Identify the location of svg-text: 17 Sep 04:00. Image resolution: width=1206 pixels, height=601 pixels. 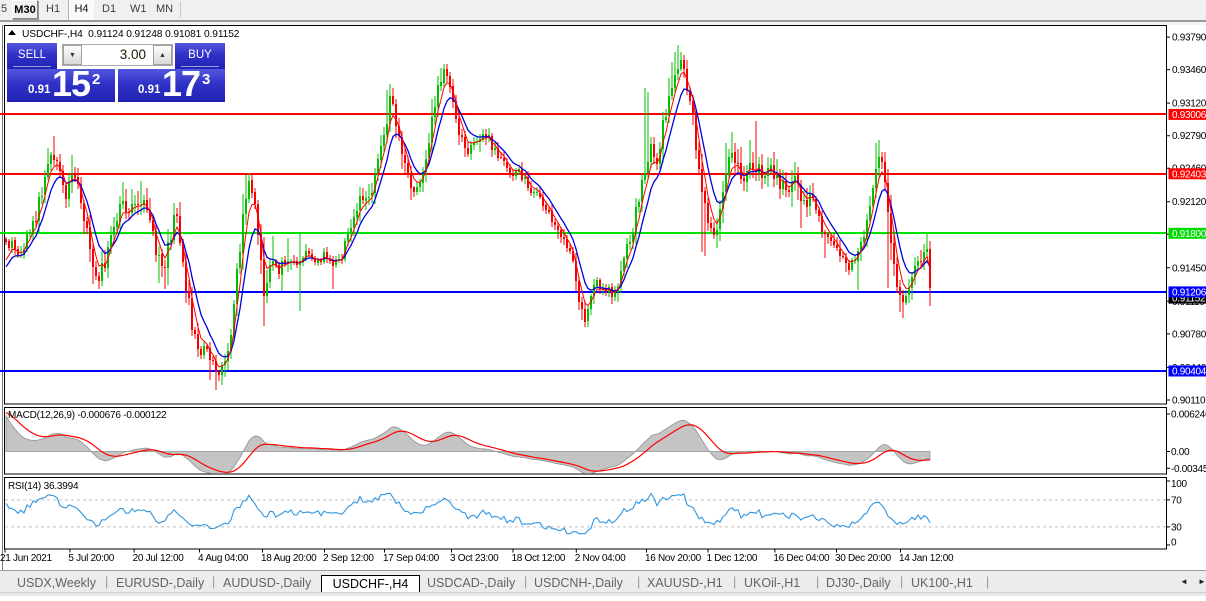
(411, 558).